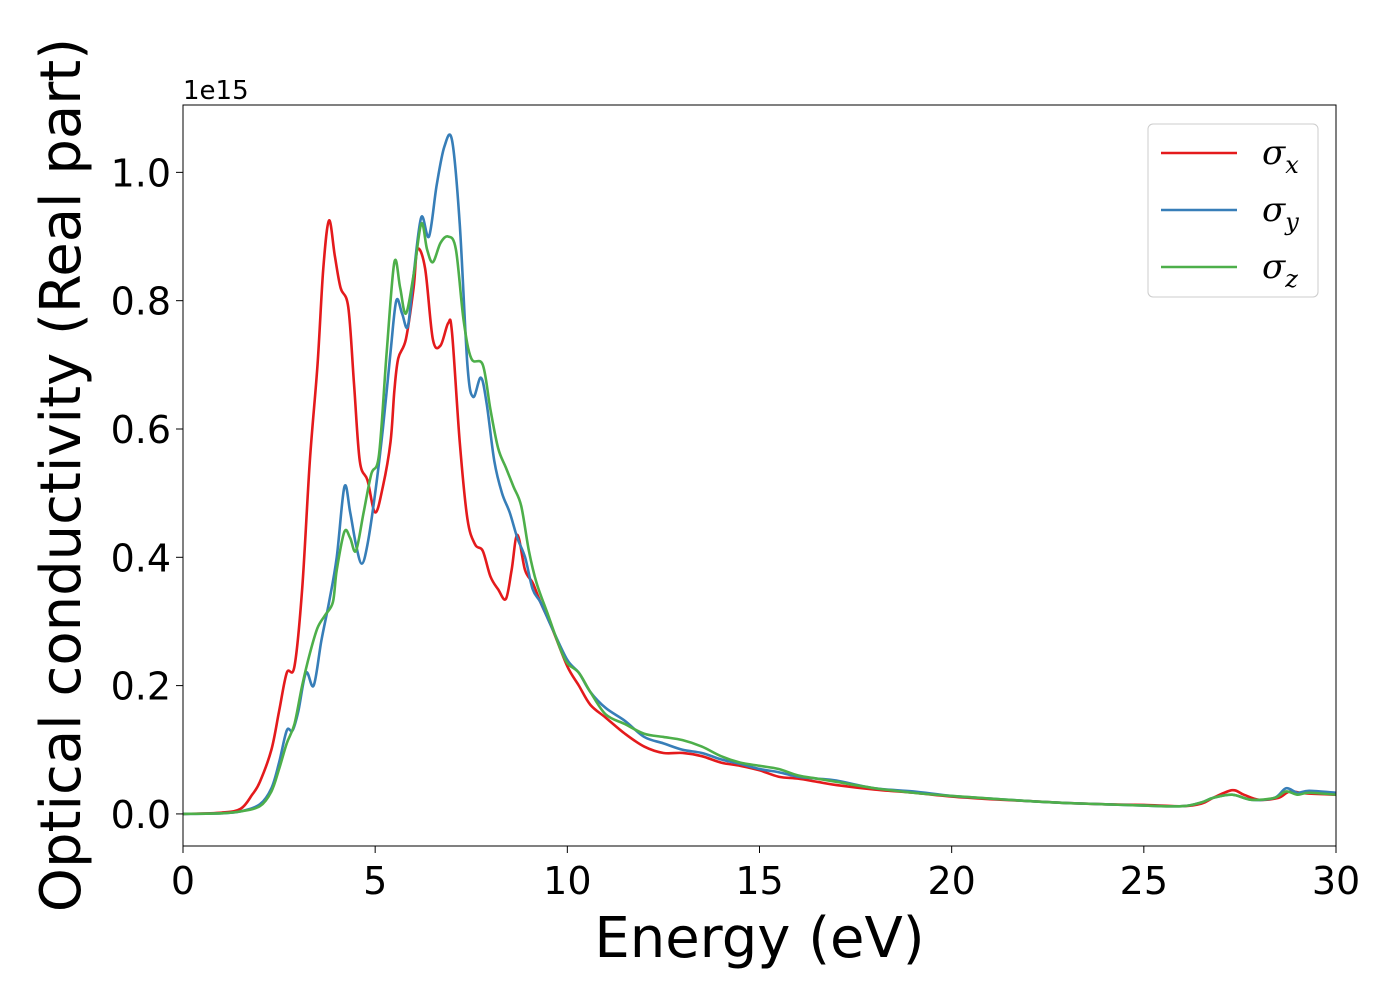  Describe the element at coordinates (759, 938) in the screenshot. I see `x-axis-title: Energy (eV)` at that location.